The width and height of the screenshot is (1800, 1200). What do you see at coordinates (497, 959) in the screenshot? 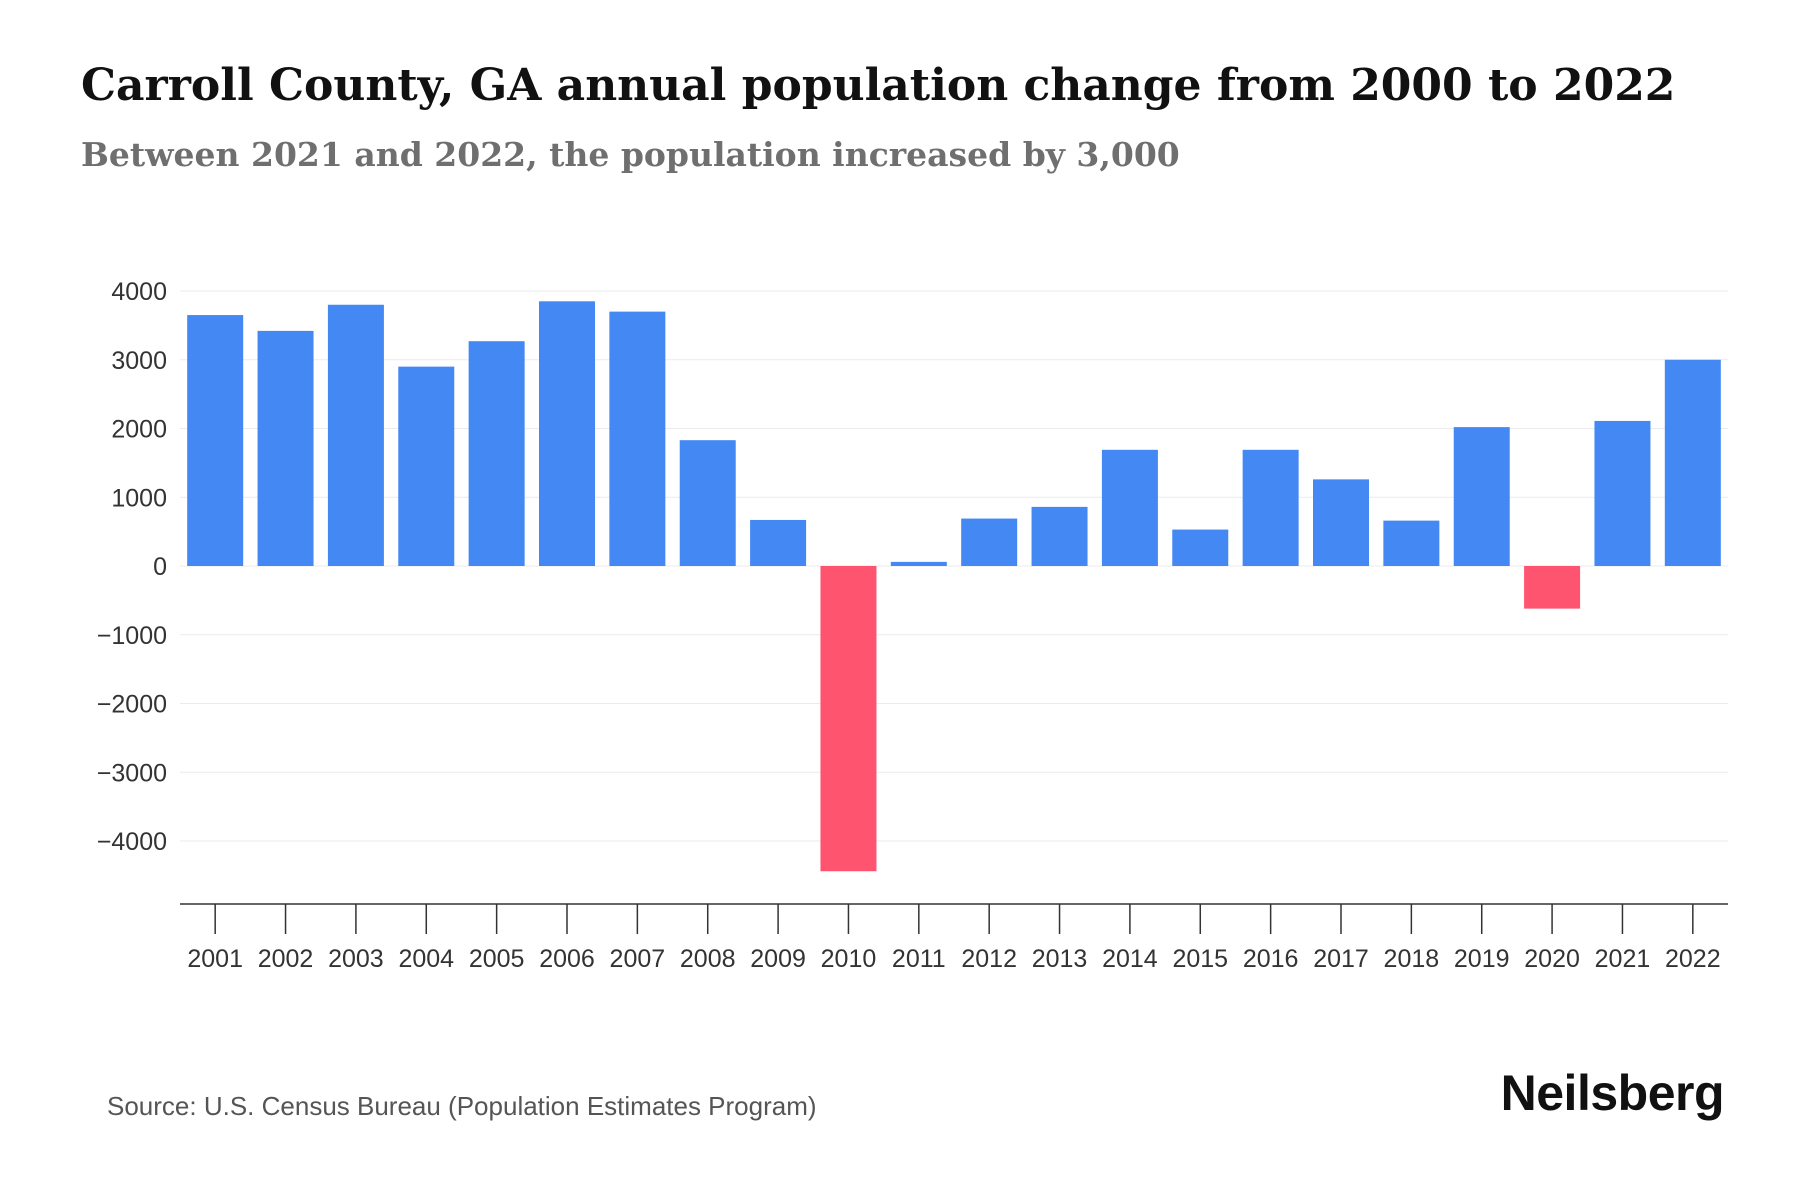
I see `x-tick-label: 2005` at bounding box center [497, 959].